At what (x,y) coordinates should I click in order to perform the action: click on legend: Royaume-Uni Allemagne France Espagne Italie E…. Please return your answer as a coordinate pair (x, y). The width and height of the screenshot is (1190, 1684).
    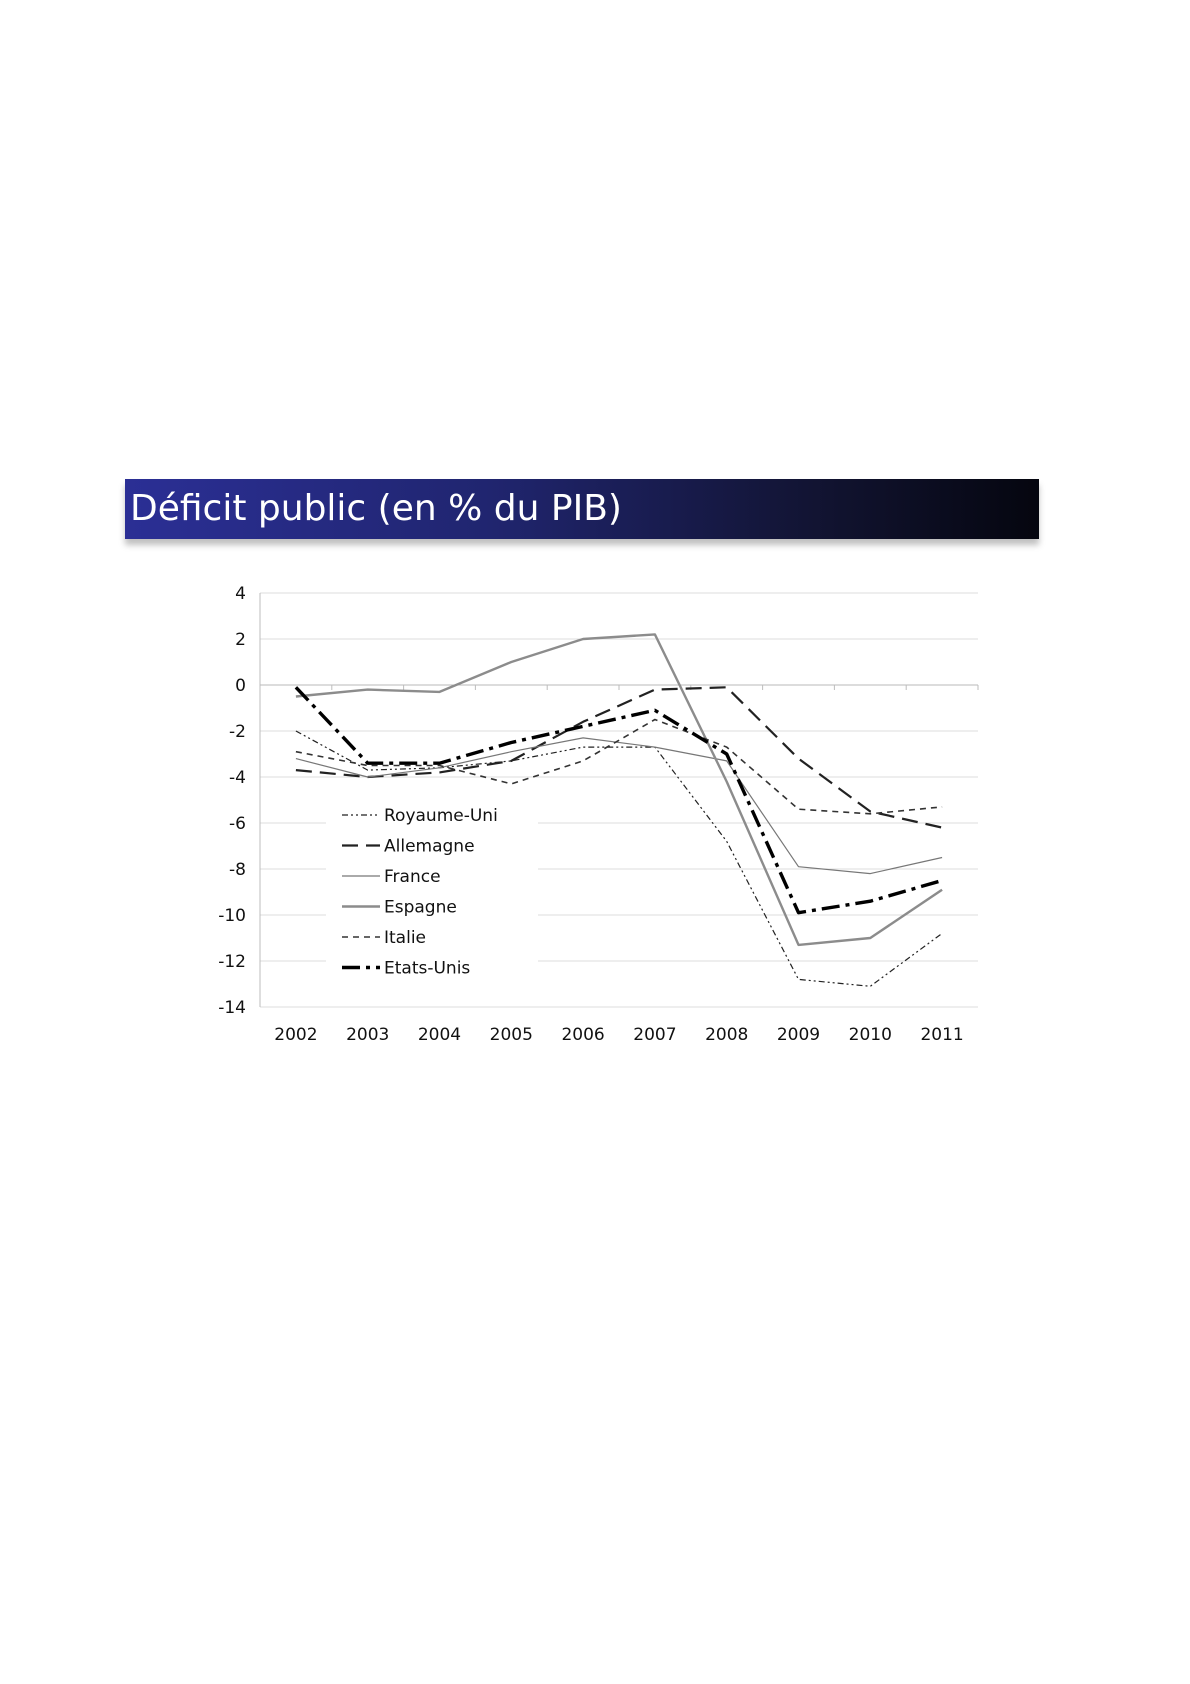
    Looking at the image, I should click on (432, 895).